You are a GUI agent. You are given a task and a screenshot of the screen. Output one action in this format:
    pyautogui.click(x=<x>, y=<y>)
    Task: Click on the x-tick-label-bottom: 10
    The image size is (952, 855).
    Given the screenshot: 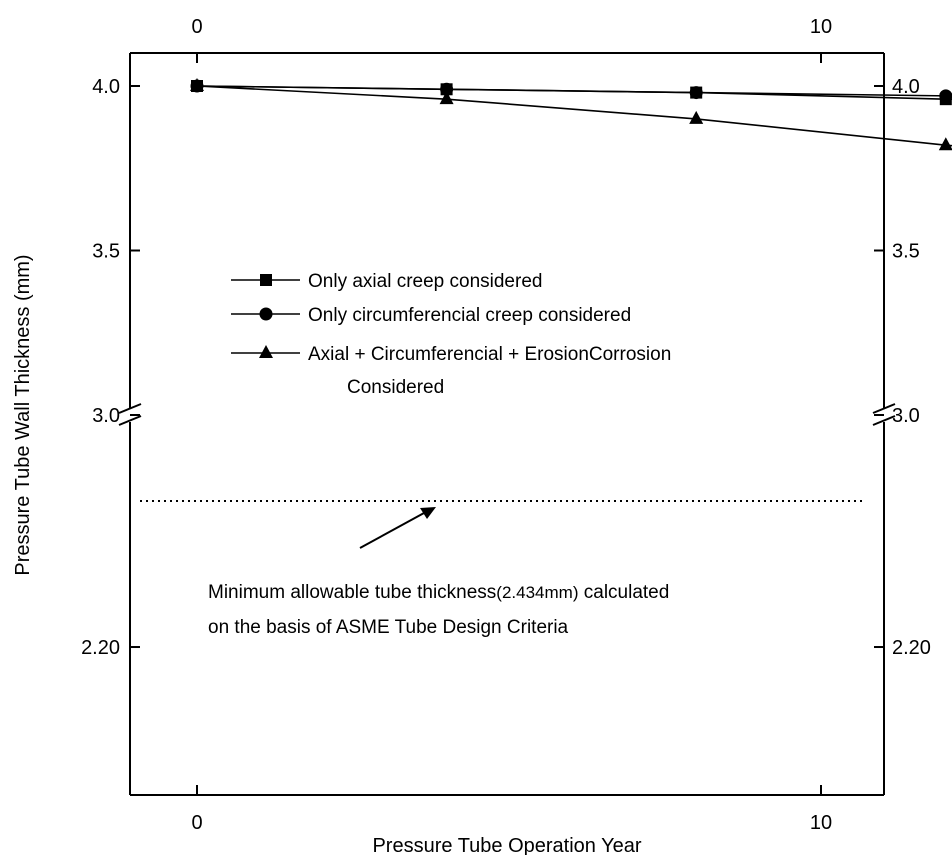 What is the action you would take?
    pyautogui.click(x=821, y=823)
    